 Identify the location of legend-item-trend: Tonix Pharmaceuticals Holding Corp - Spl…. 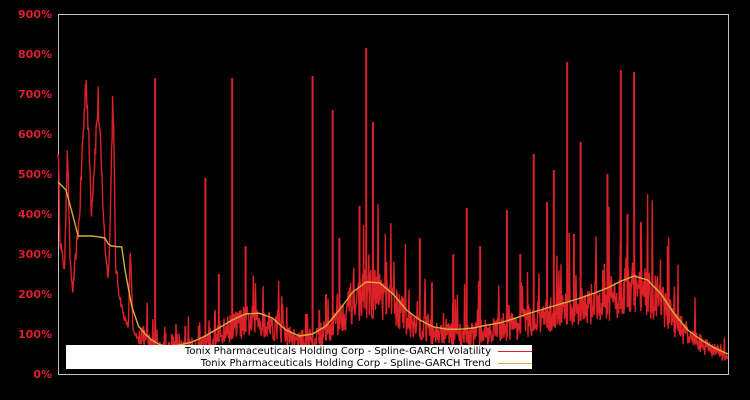
(366, 363).